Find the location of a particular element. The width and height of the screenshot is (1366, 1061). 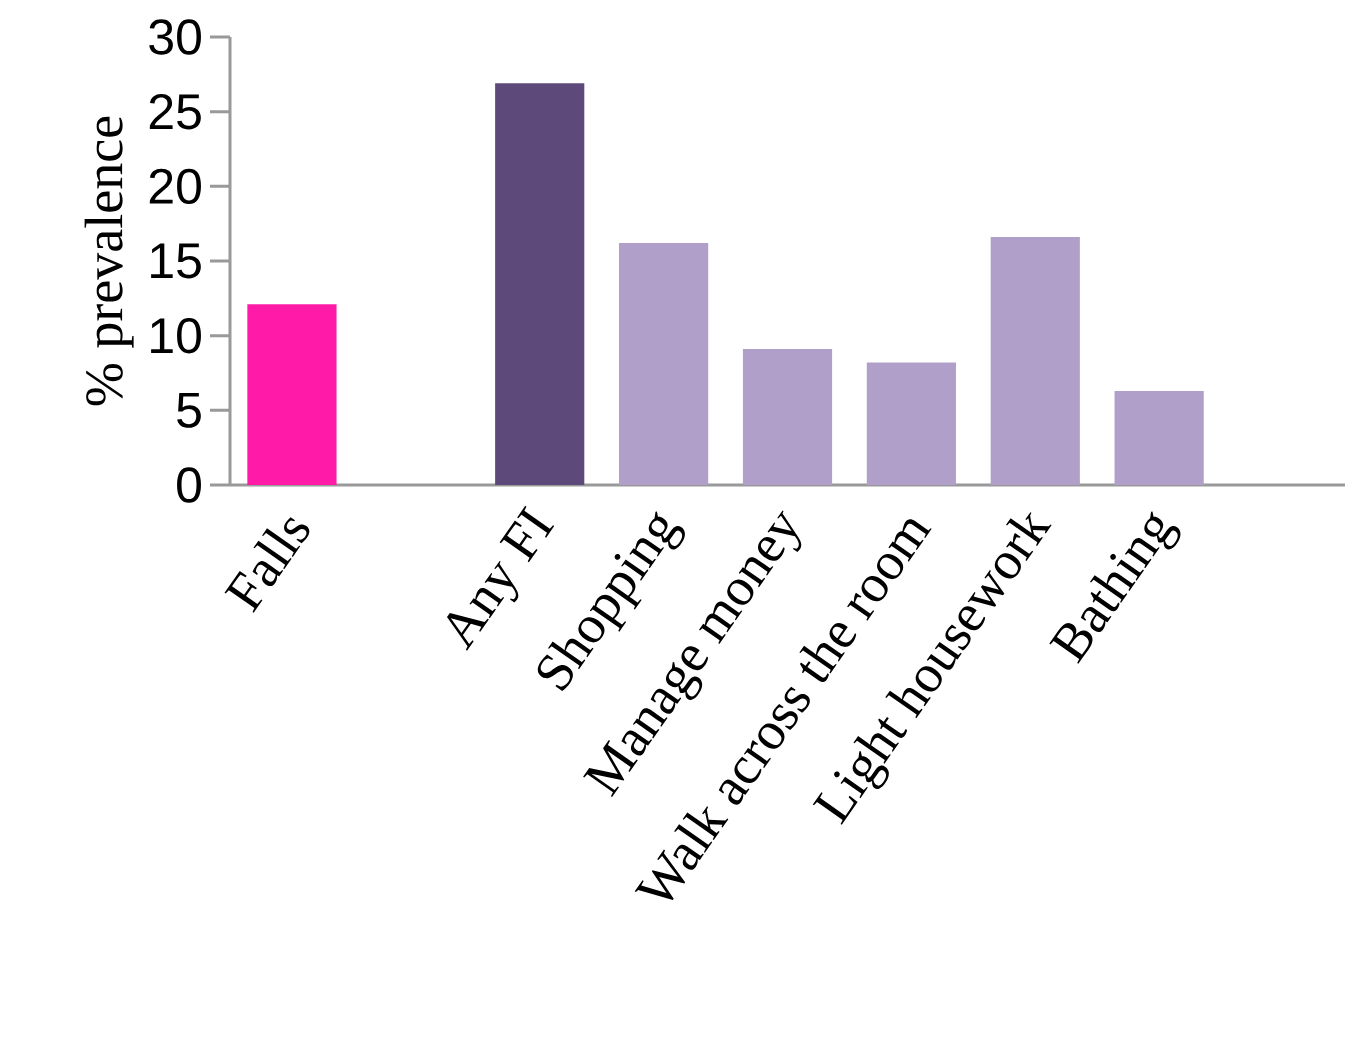

y-tick-label: 10 is located at coordinates (176, 335).